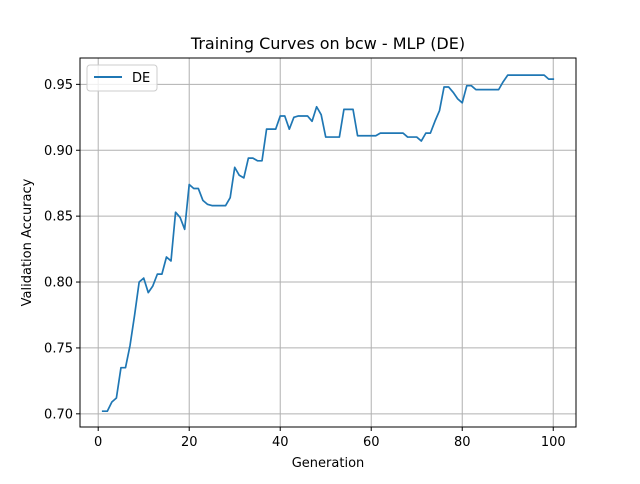 This screenshot has width=640, height=484. What do you see at coordinates (371, 442) in the screenshot?
I see `x-tick-label: 60` at bounding box center [371, 442].